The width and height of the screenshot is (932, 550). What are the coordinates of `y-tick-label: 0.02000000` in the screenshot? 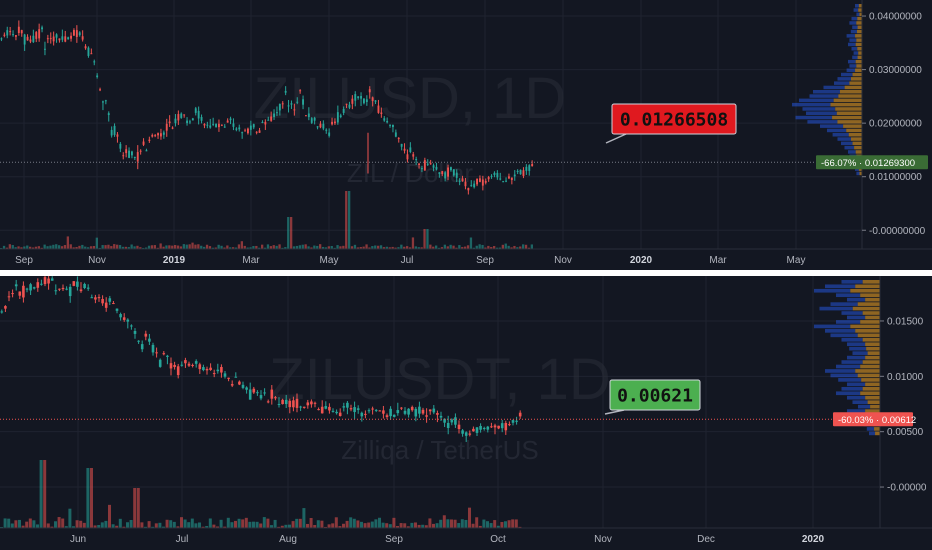 It's located at (895, 124).